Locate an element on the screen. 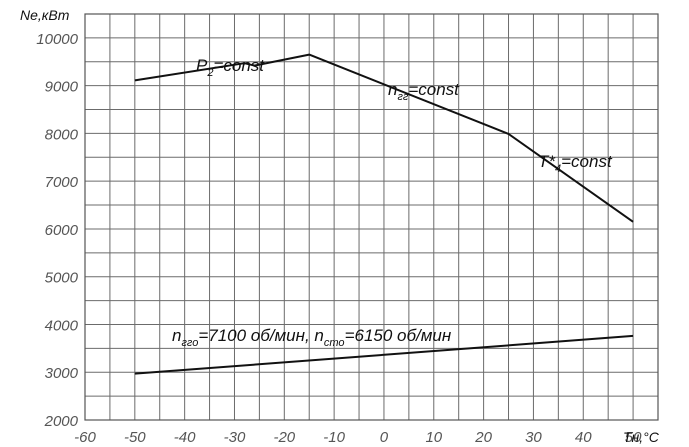 The image size is (689, 447). x-tick-label: 40 is located at coordinates (583, 437).